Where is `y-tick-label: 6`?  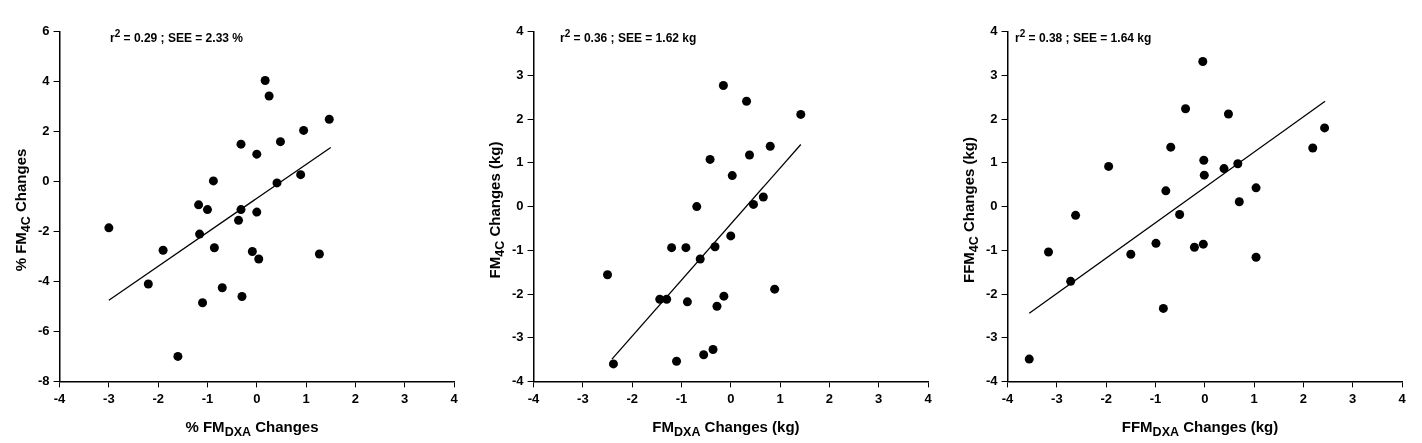
y-tick-label: 6 is located at coordinates (46, 31).